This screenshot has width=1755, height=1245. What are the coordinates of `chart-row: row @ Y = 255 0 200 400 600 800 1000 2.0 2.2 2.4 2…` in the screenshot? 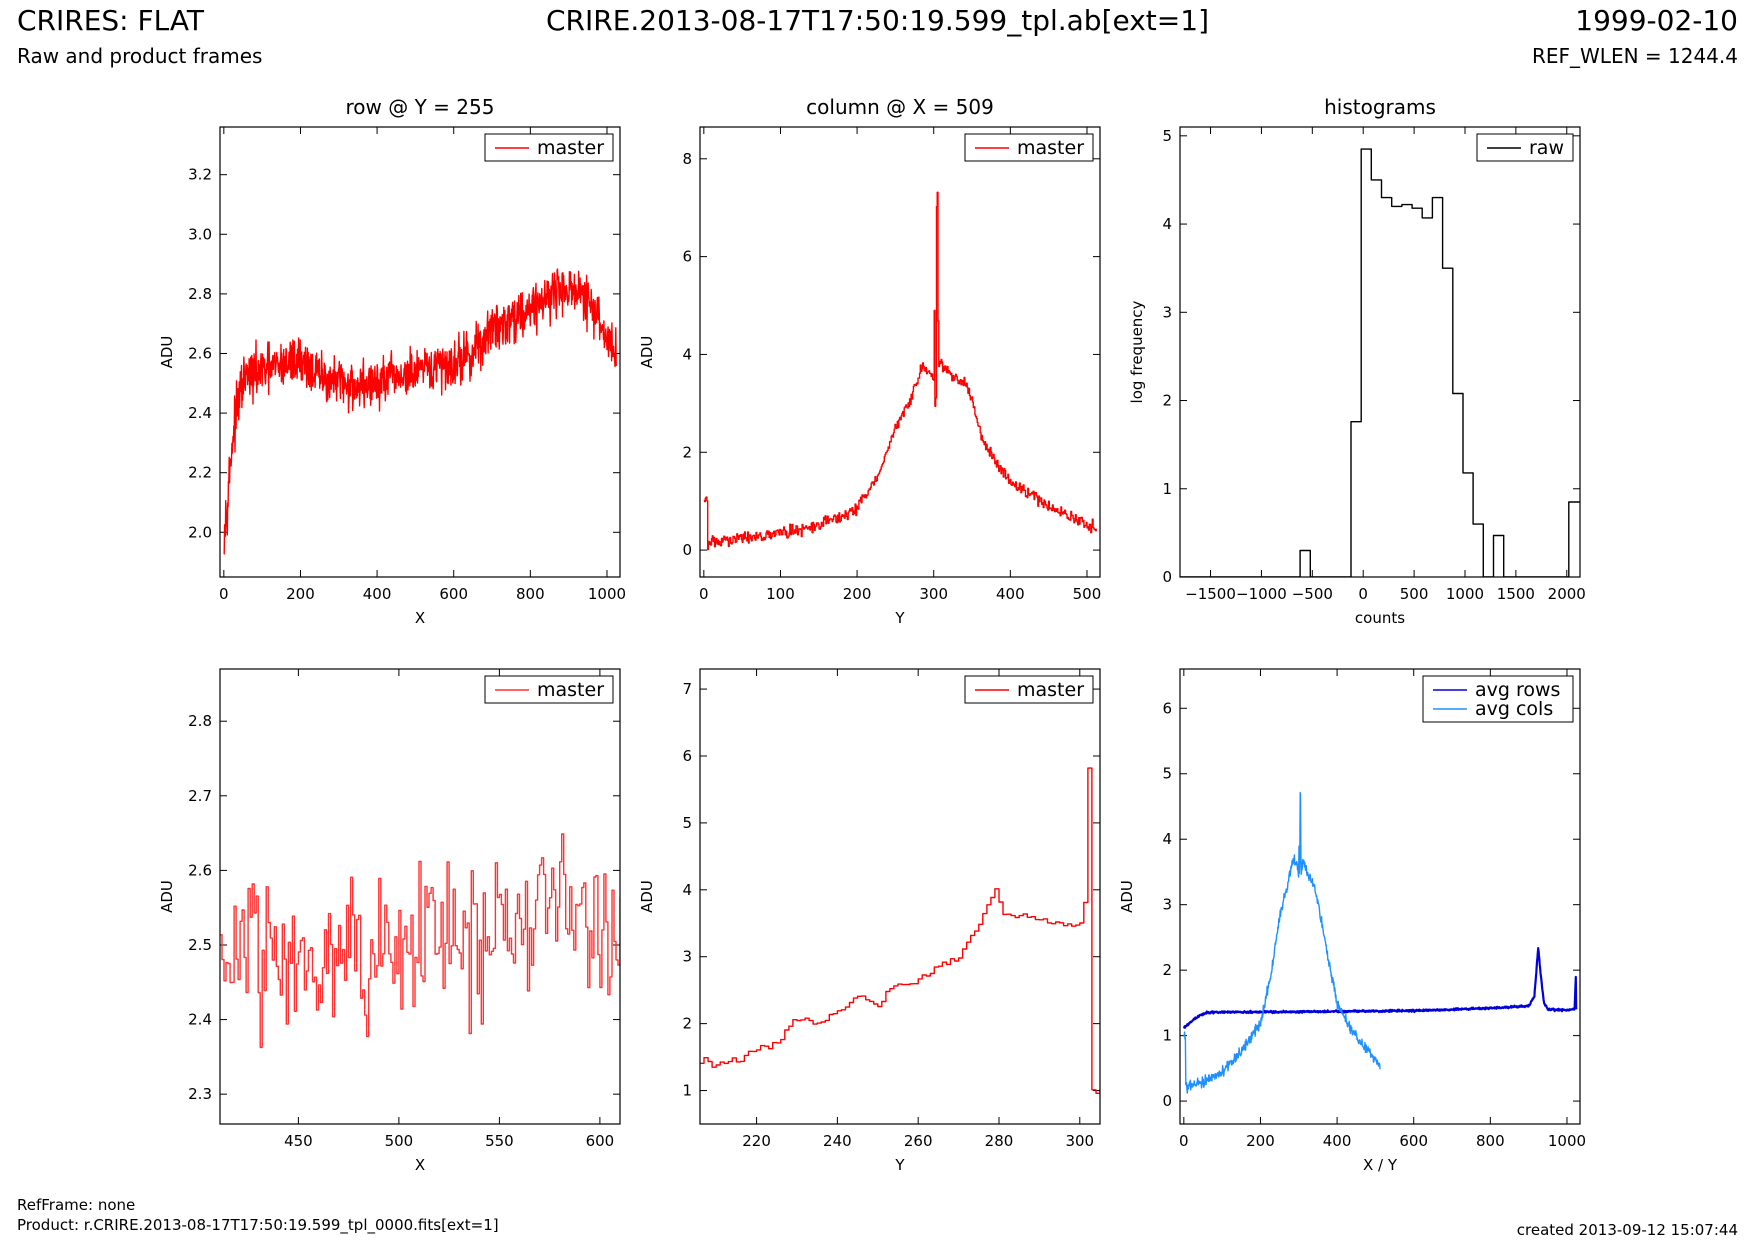 It's located at (392, 361).